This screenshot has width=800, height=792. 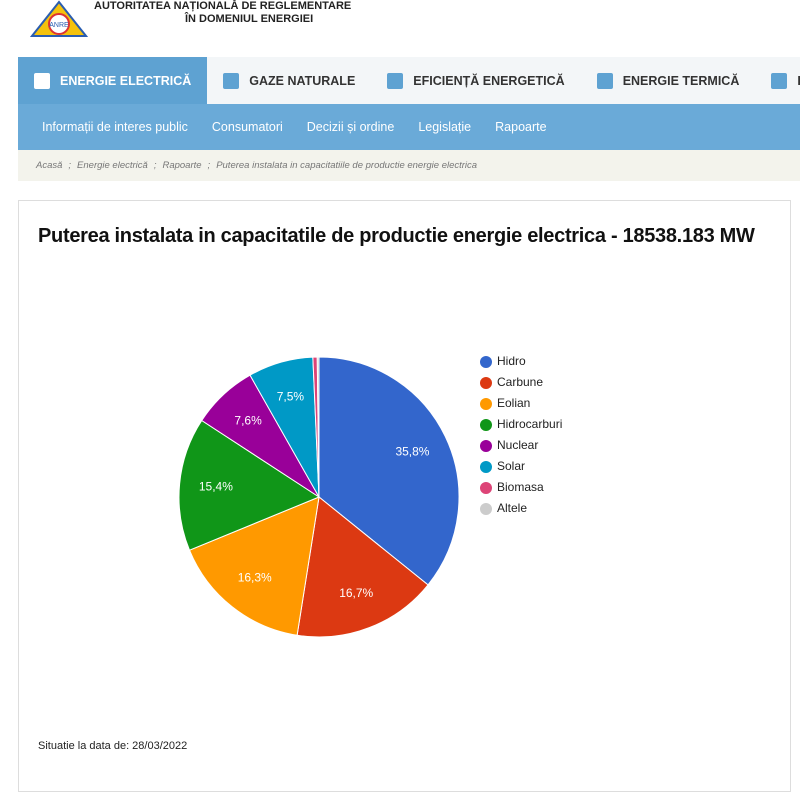 I want to click on nav-tab: ENERGIE TERMICĂ, so click(x=668, y=80).